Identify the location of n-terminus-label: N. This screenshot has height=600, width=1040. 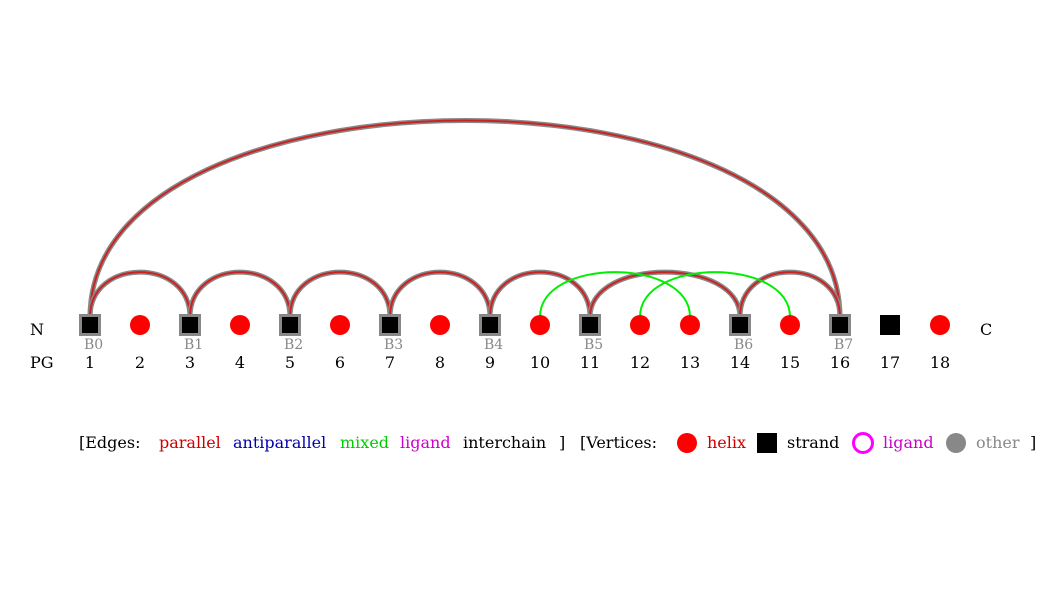
(37, 329).